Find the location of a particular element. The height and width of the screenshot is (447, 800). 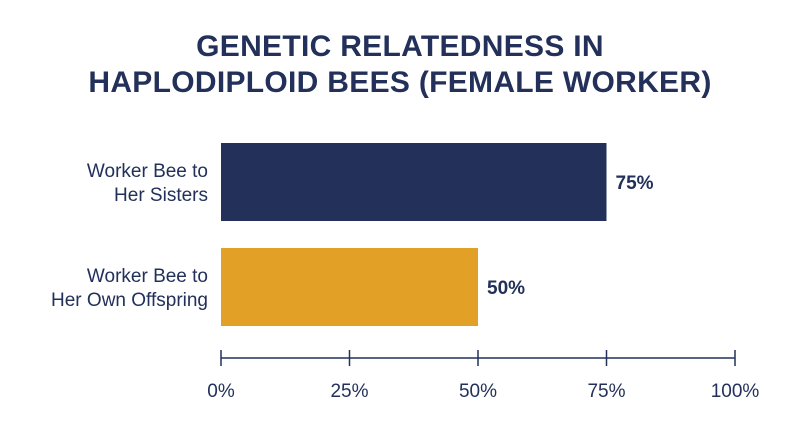

category-label-0-0: Worker Bee to is located at coordinates (147, 171).